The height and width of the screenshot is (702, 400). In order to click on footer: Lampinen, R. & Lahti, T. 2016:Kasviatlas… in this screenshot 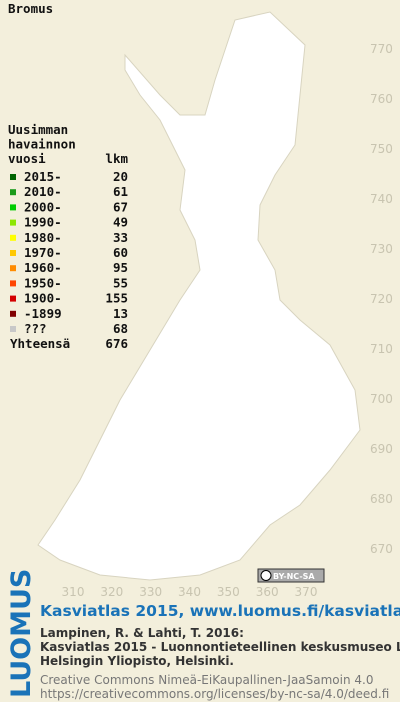, I will do `click(220, 663)`.